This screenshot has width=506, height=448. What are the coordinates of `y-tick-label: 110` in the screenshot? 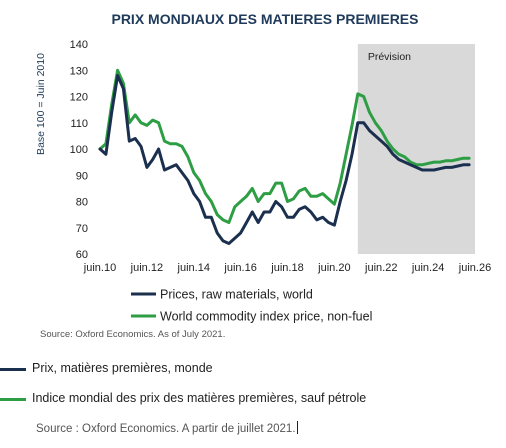 It's located at (79, 124).